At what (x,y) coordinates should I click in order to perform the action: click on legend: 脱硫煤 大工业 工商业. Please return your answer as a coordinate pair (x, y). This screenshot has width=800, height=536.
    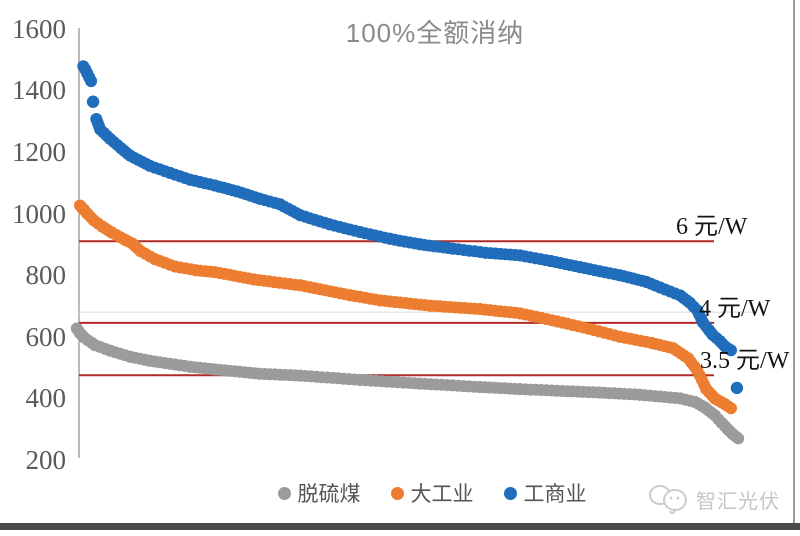
    Looking at the image, I should click on (426, 493).